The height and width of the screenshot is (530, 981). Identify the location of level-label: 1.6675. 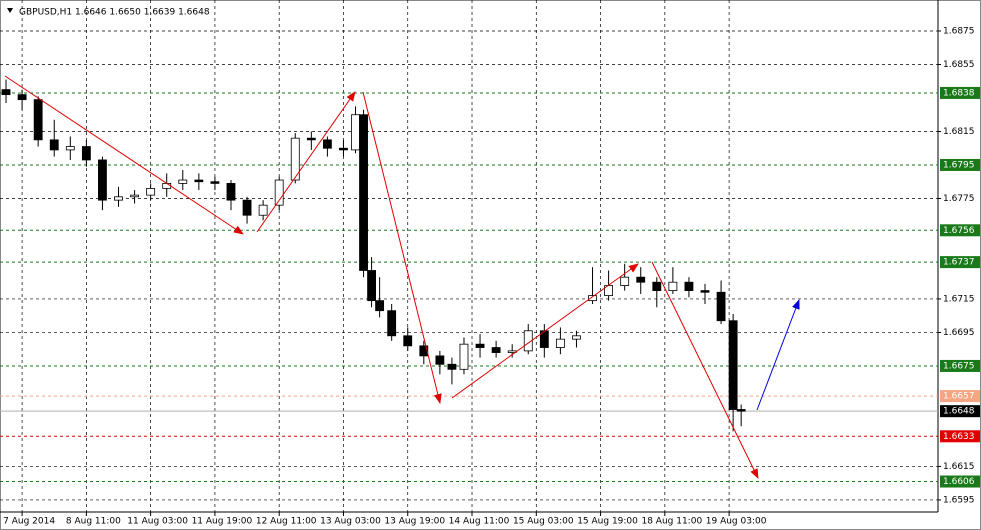
(959, 366).